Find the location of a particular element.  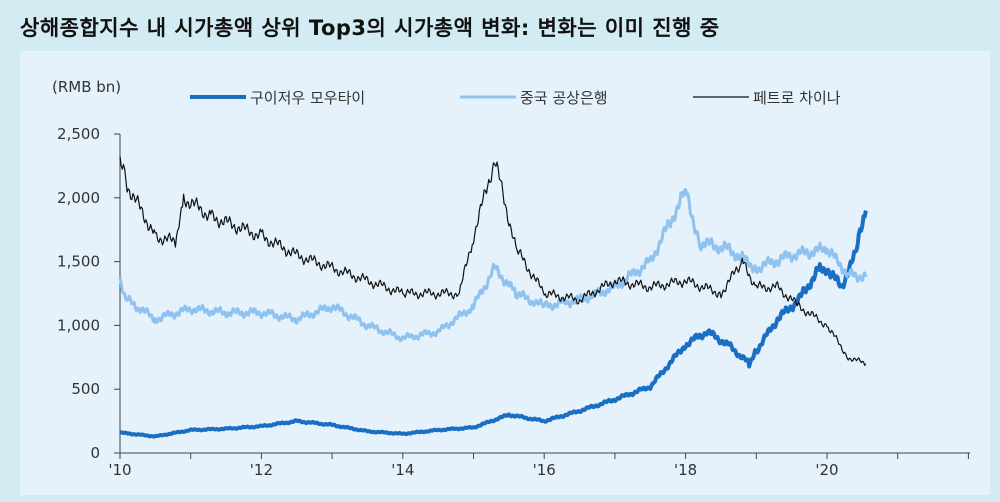

x-tick-label: '18 is located at coordinates (685, 470).